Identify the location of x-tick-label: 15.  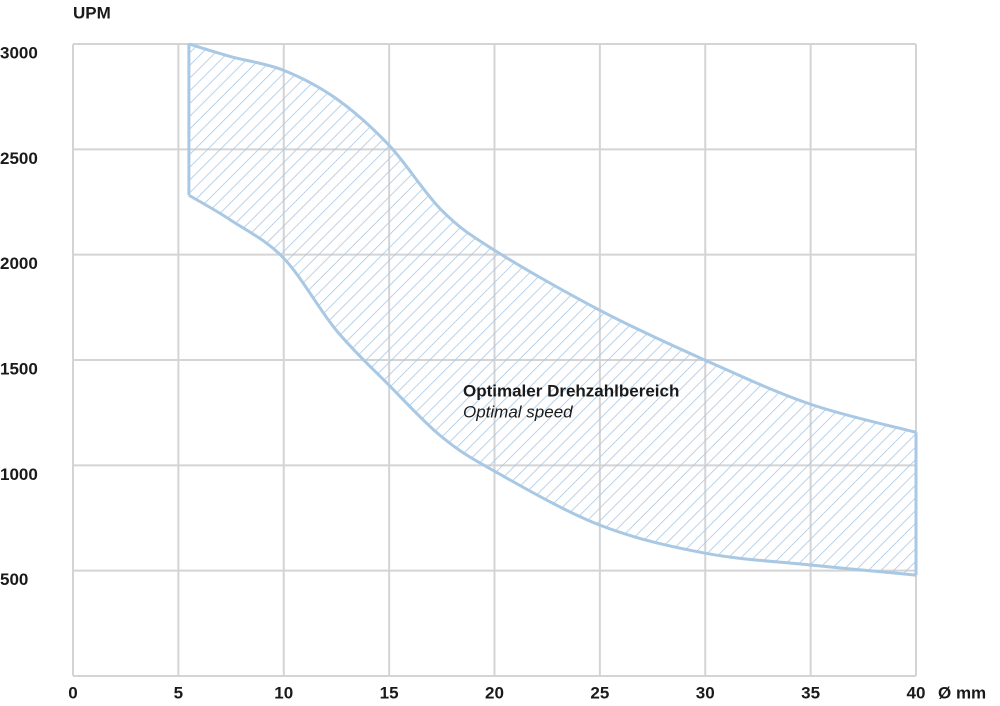
(389, 692).